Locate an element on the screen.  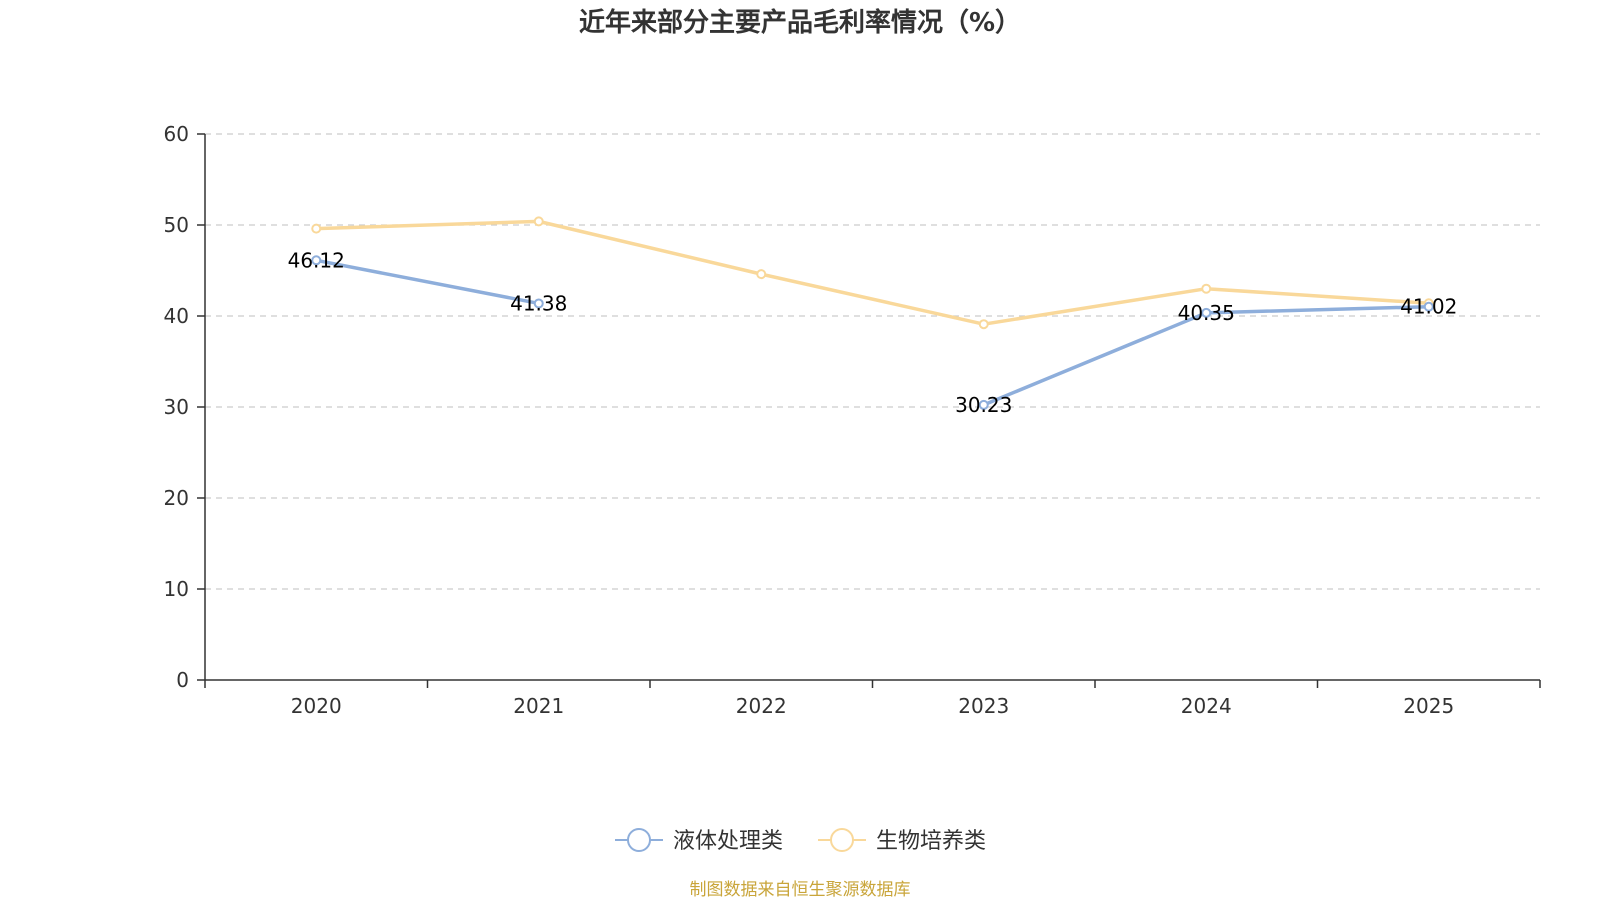
data-label: 46.12 is located at coordinates (316, 260).